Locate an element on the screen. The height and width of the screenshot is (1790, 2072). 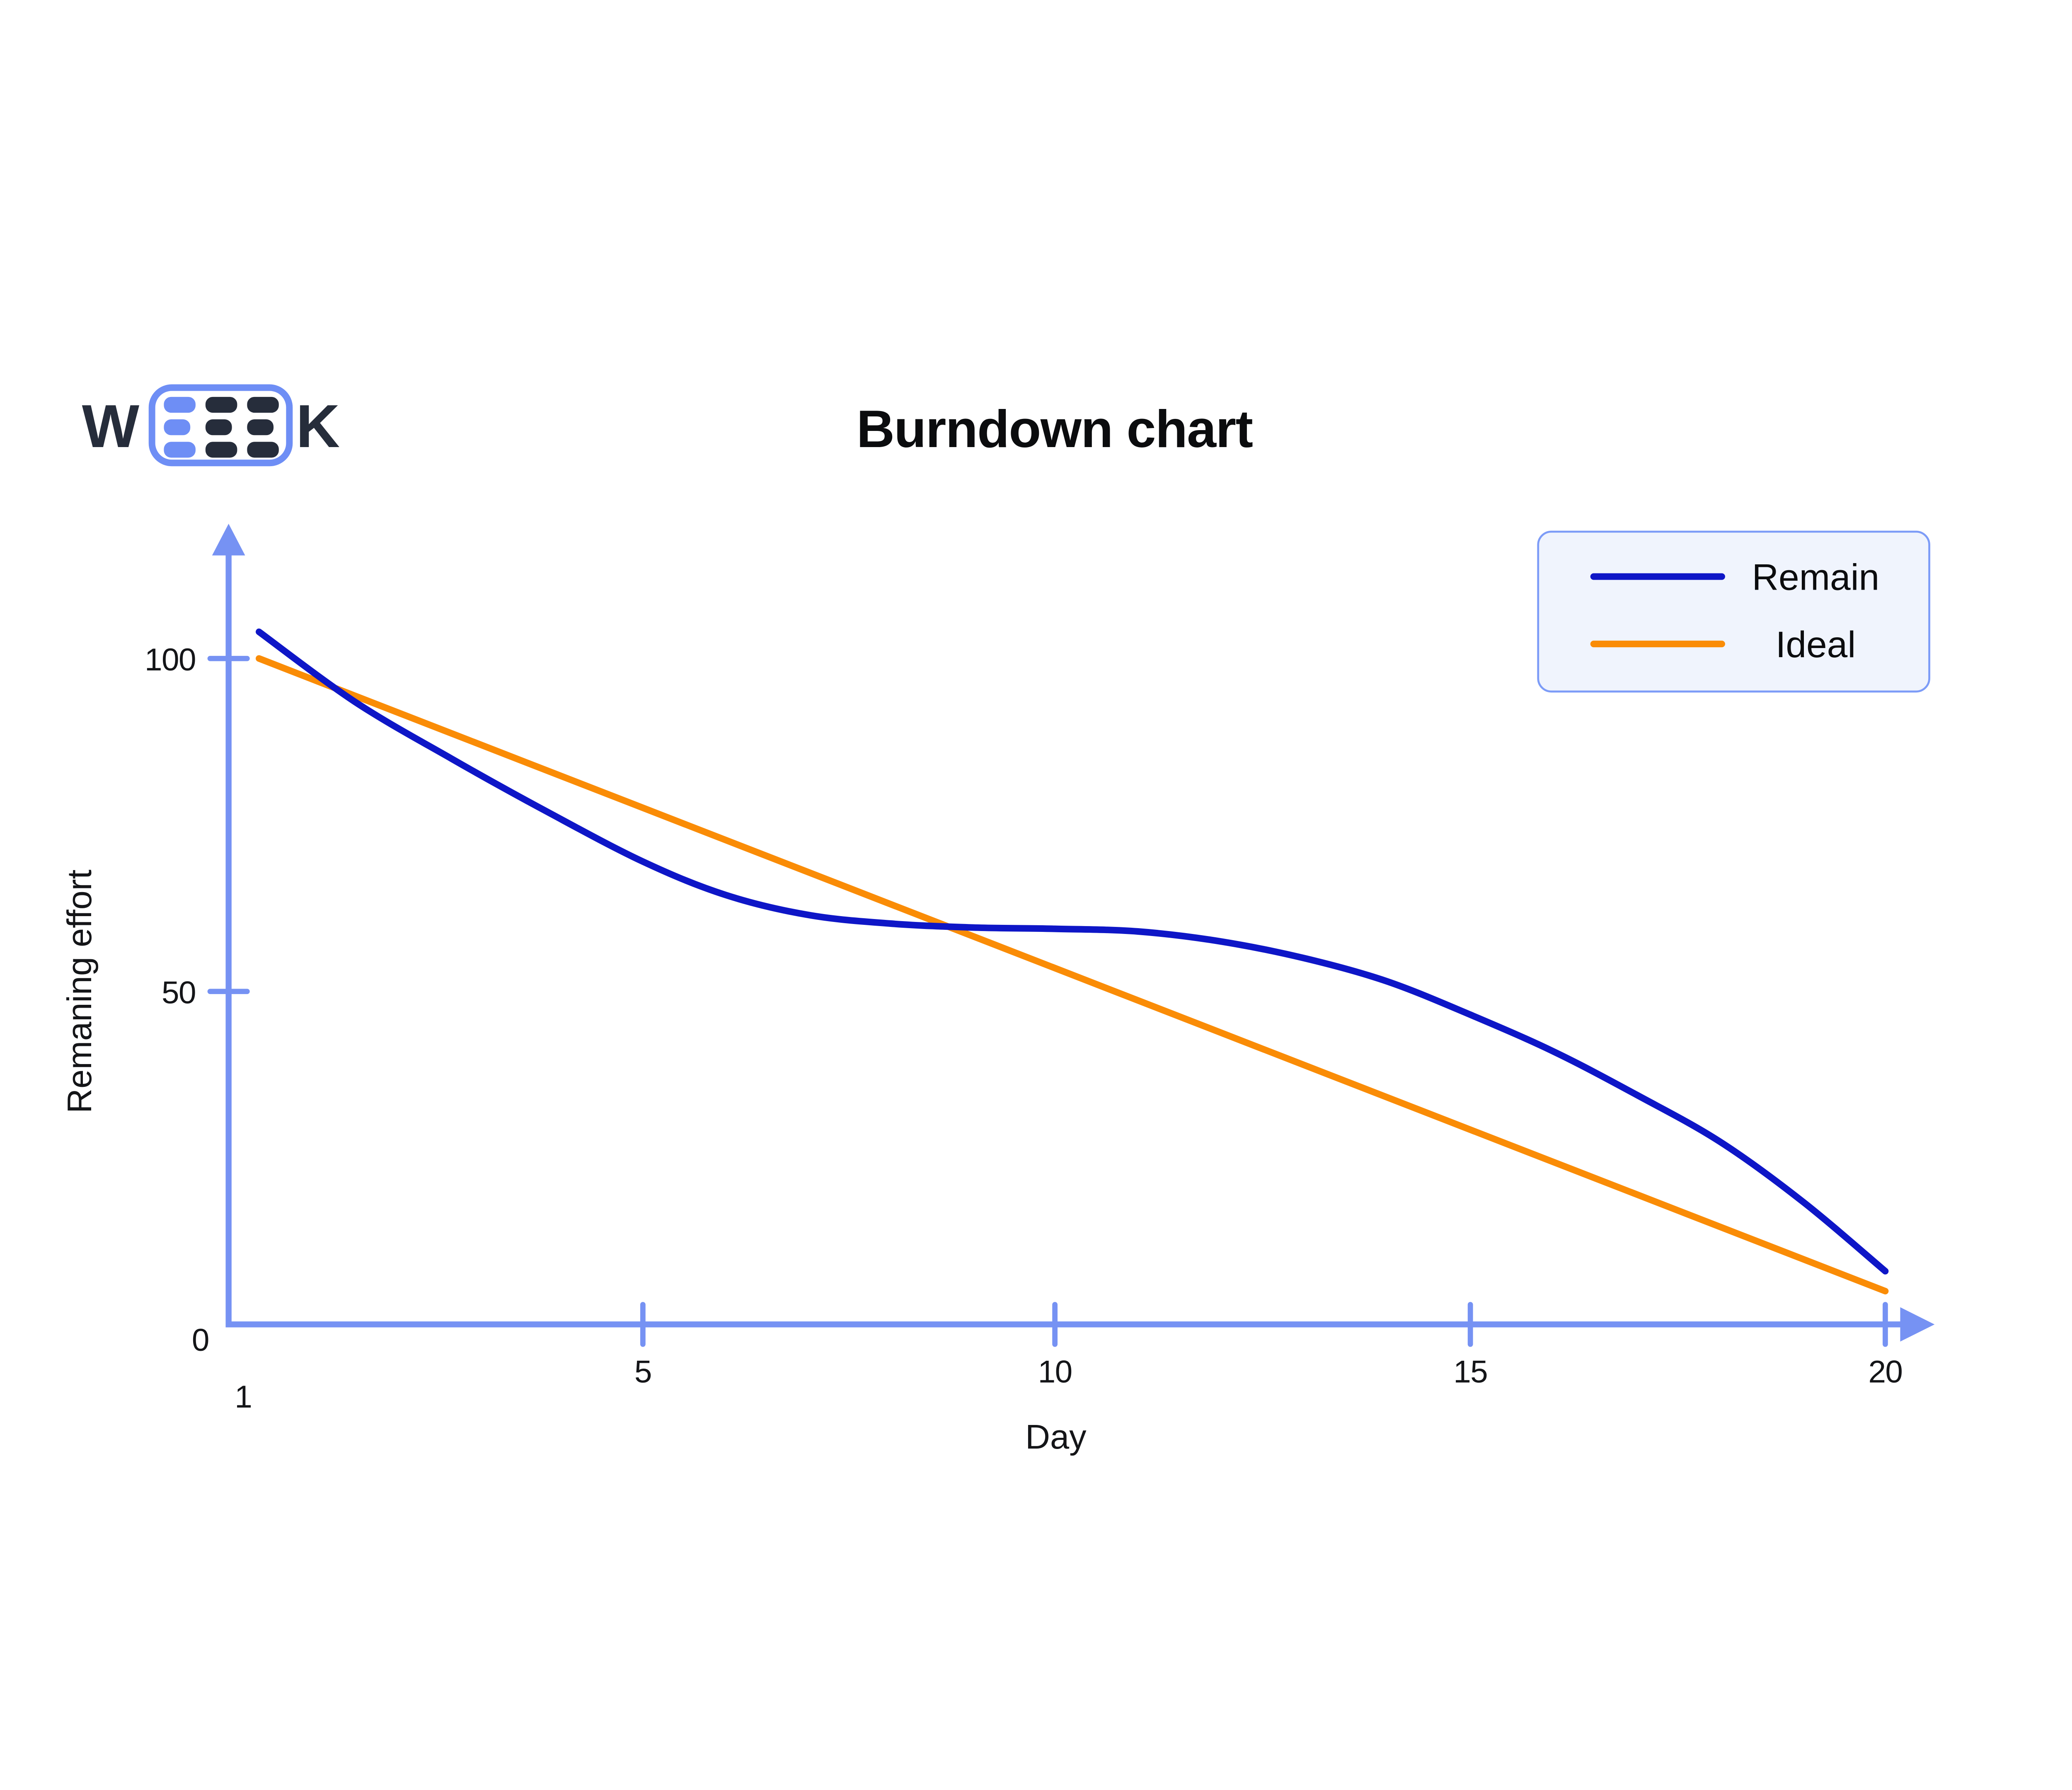
y-tick-label: 100 is located at coordinates (170, 660).